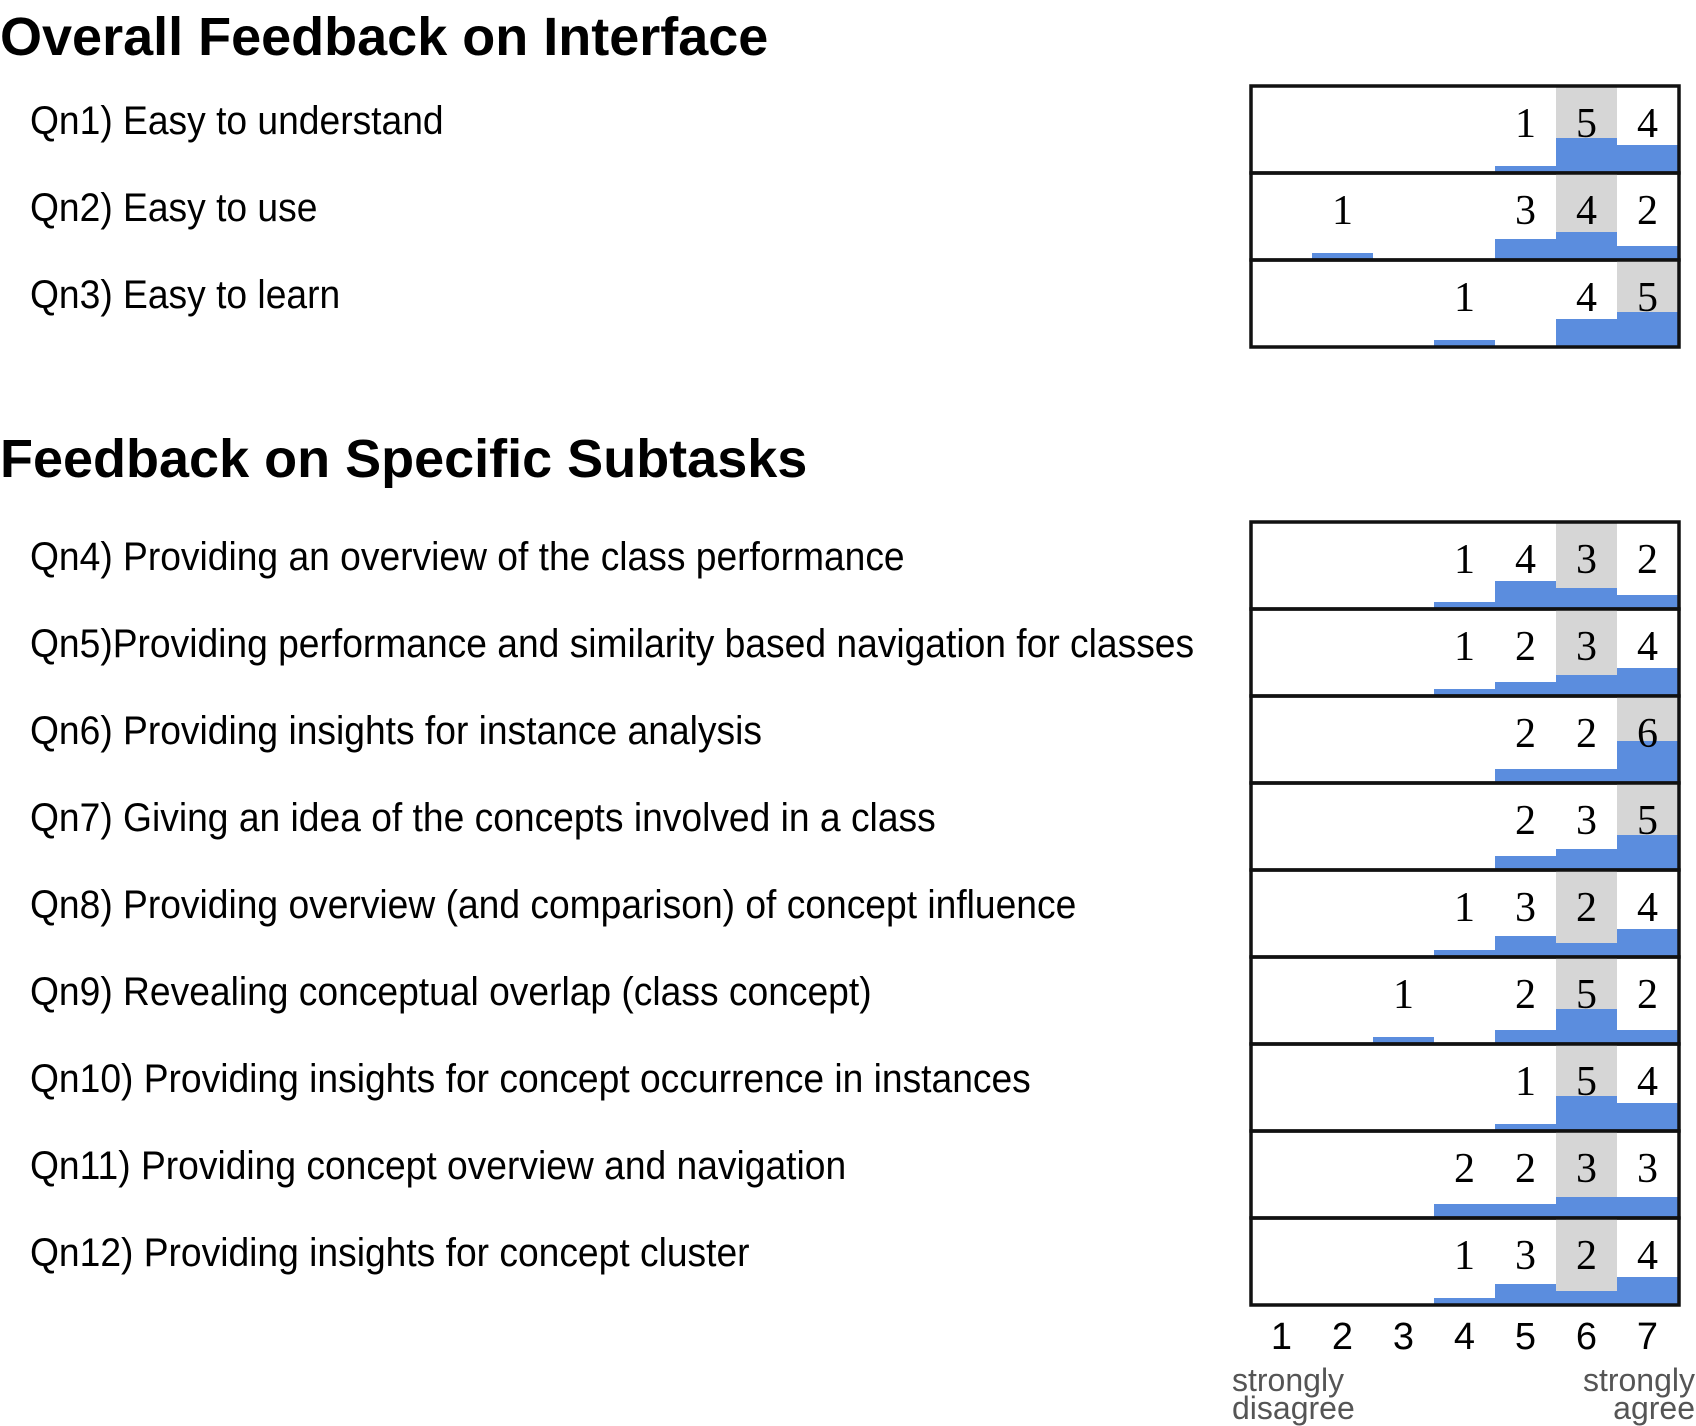  What do you see at coordinates (1293, 1408) in the screenshot?
I see `anchor-low-line-2: disagree` at bounding box center [1293, 1408].